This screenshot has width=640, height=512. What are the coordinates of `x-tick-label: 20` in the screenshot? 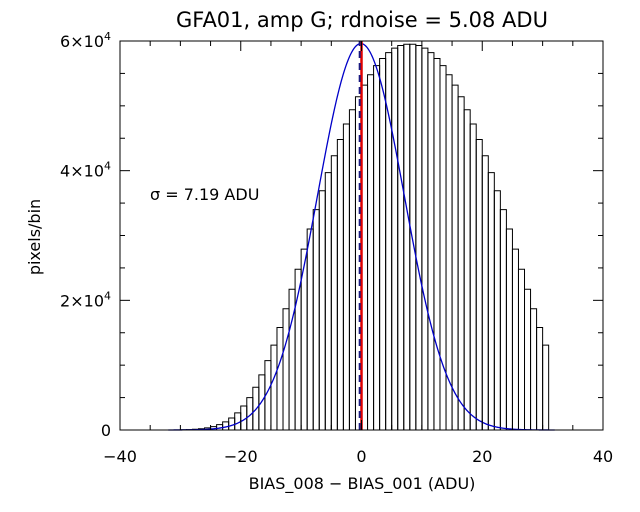 It's located at (482, 456).